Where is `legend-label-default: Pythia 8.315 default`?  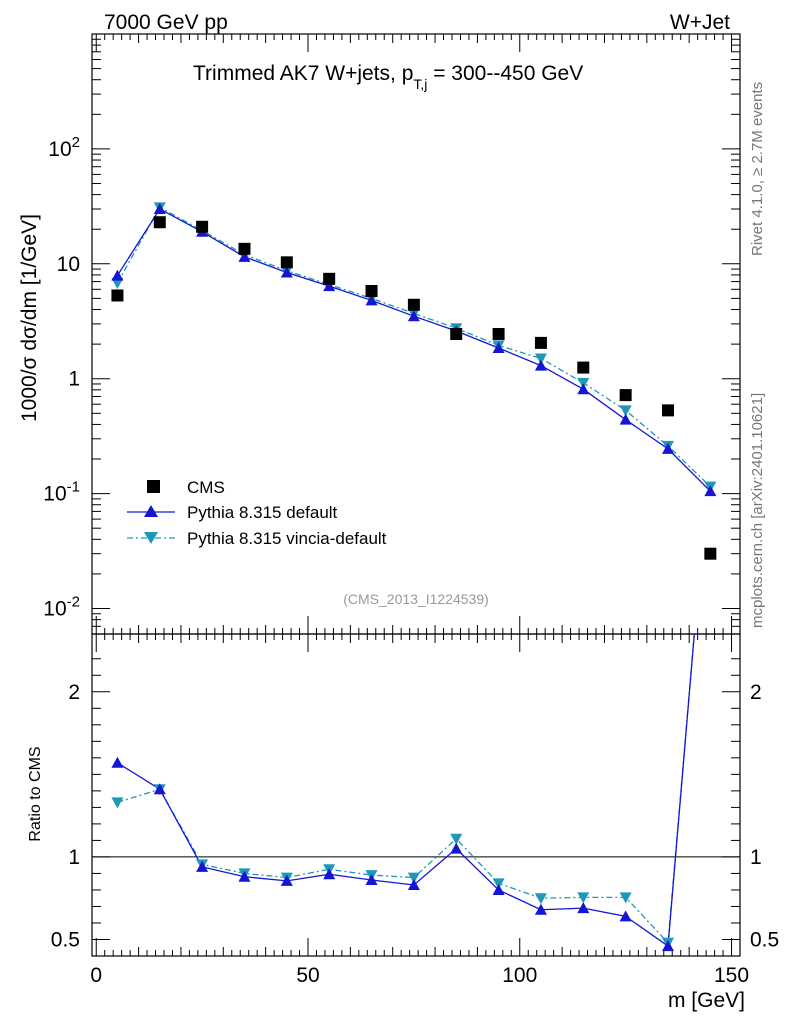
legend-label-default: Pythia 8.315 default is located at coordinates (262, 512).